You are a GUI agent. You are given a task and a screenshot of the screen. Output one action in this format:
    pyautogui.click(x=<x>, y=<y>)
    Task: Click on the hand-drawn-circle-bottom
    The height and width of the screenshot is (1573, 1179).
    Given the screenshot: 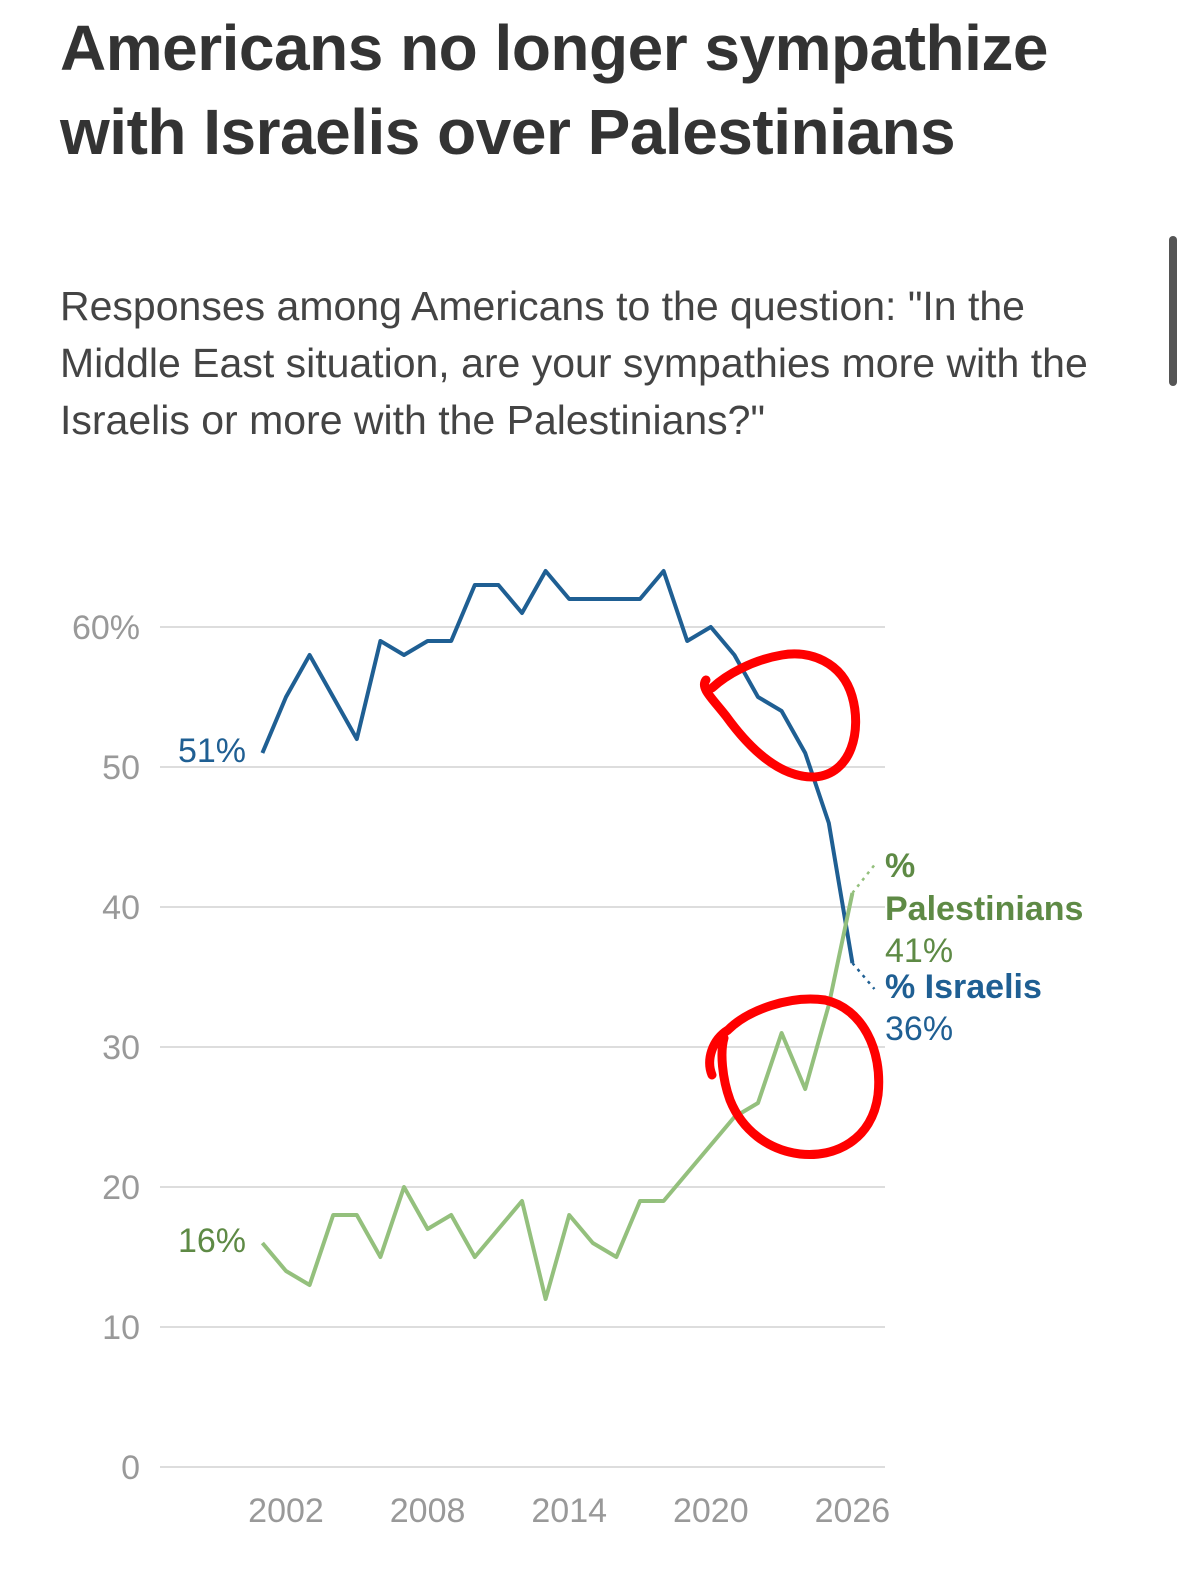 What is the action you would take?
    pyautogui.click(x=794, y=1077)
    